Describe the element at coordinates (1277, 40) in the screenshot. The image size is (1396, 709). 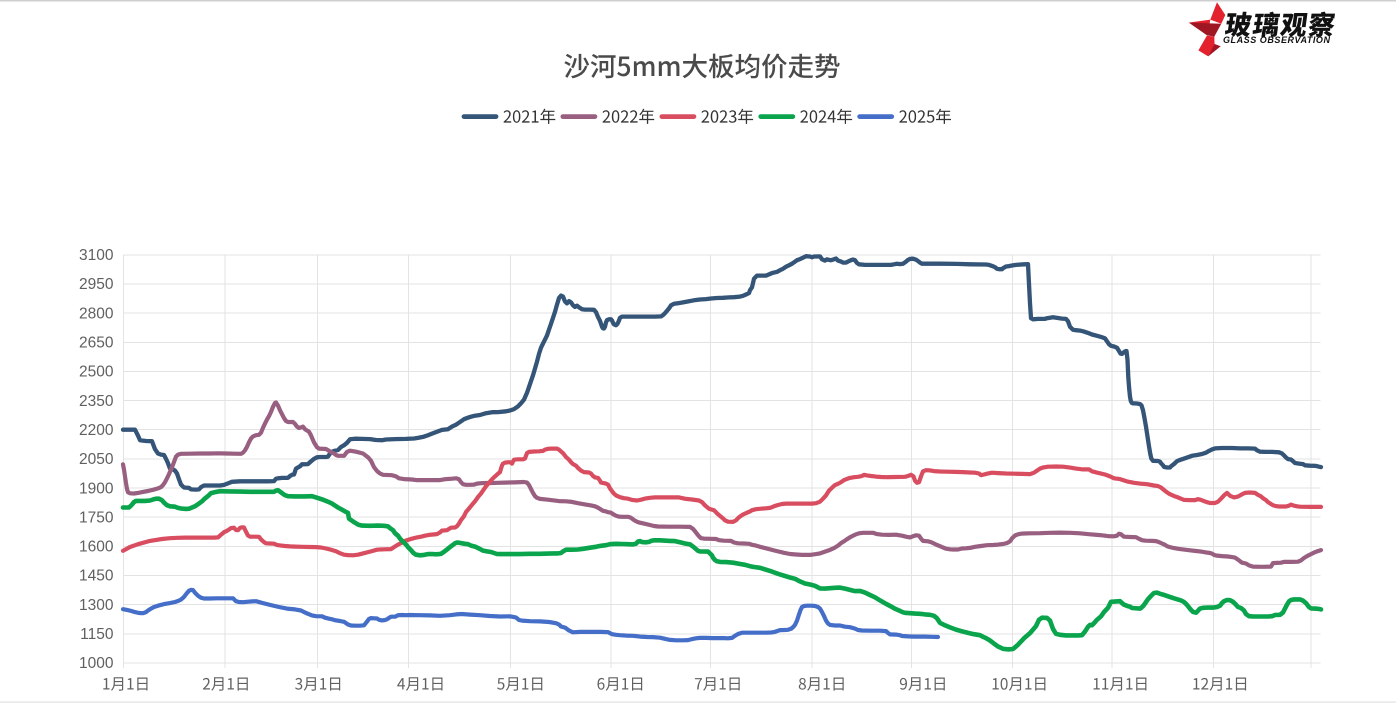
I see `svg-text: GLASS OBSERVATION` at that location.